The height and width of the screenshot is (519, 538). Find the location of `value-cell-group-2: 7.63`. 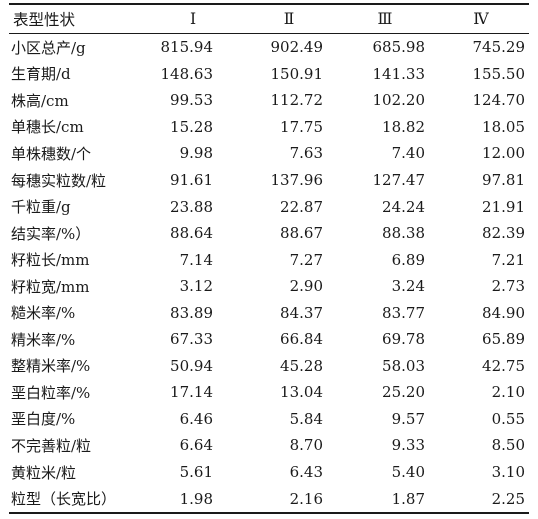

value-cell-group-2: 7.63 is located at coordinates (306, 153).